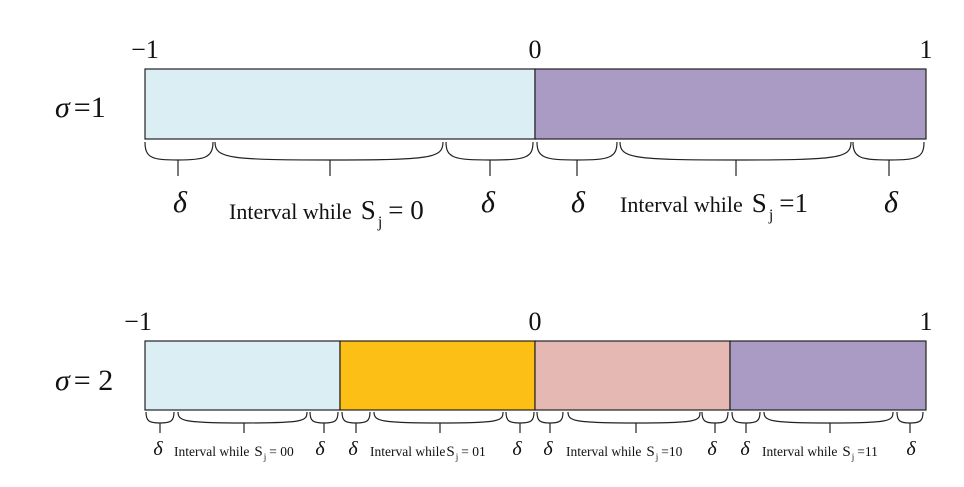 This screenshot has height=487, width=964. Describe the element at coordinates (428, 453) in the screenshot. I see `interval-label-s01: Interval whileSj = 01` at that location.